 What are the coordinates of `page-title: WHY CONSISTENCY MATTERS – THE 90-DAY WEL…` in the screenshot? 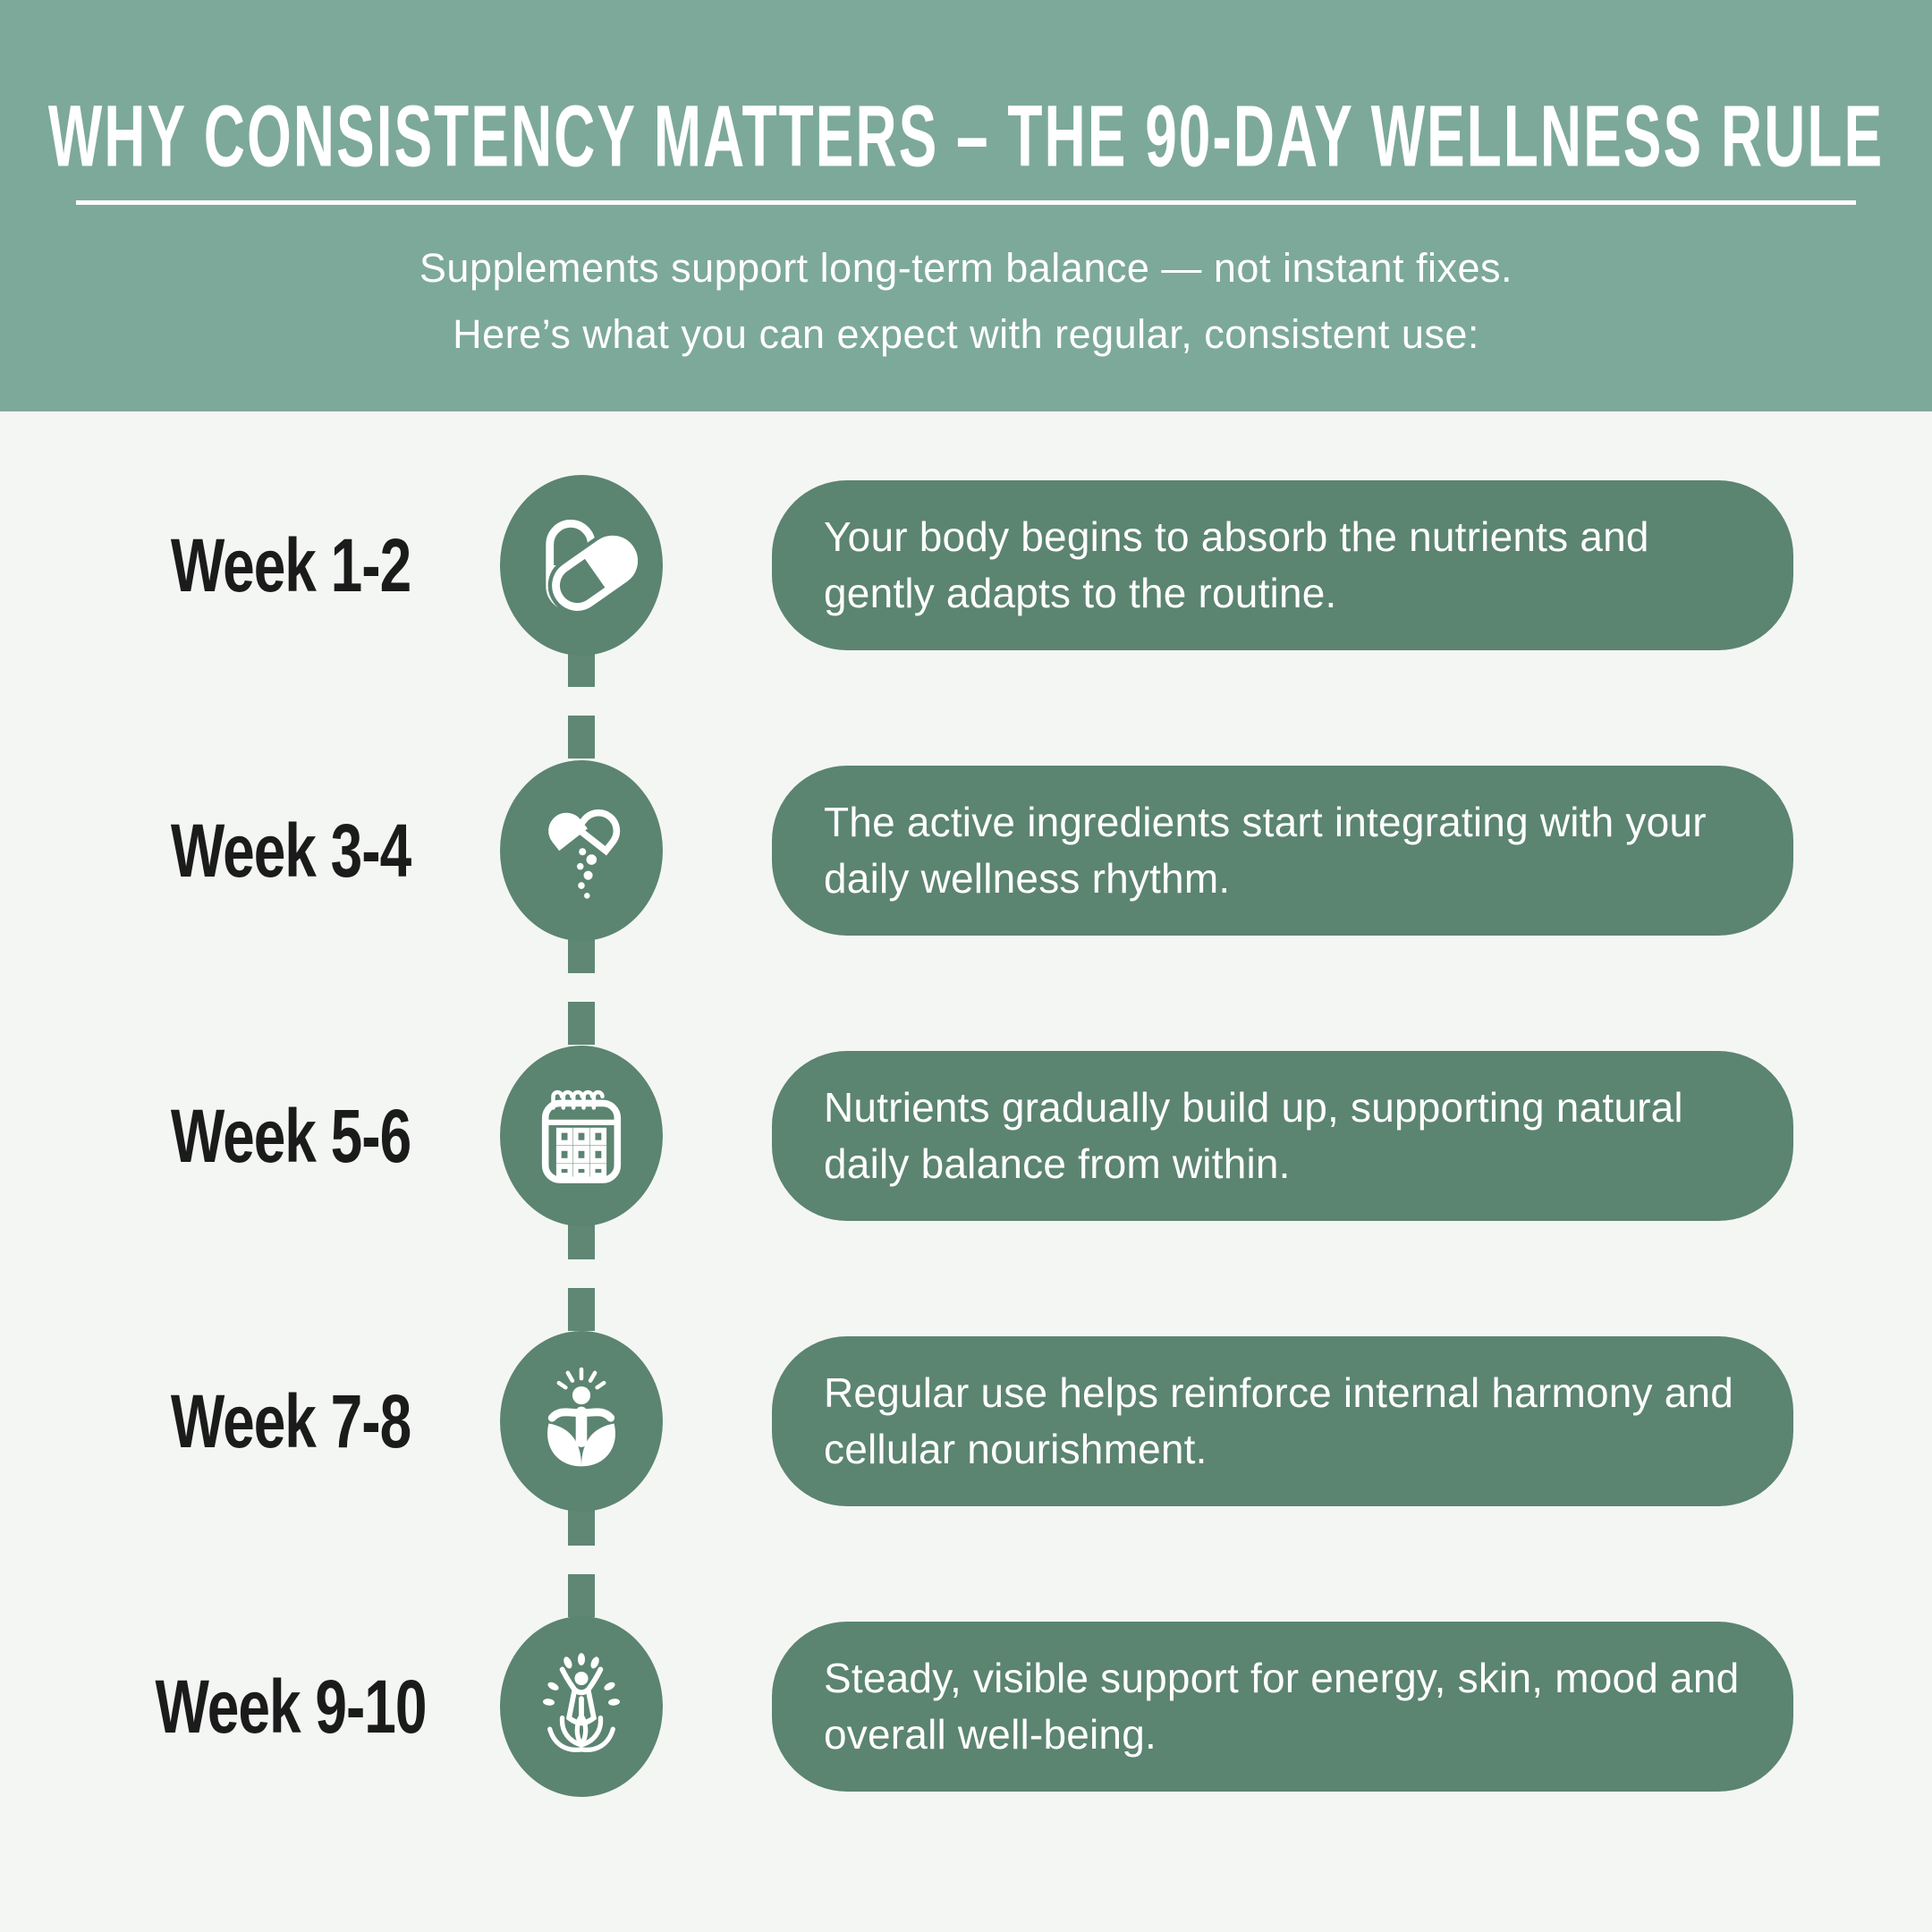 It's located at (966, 136).